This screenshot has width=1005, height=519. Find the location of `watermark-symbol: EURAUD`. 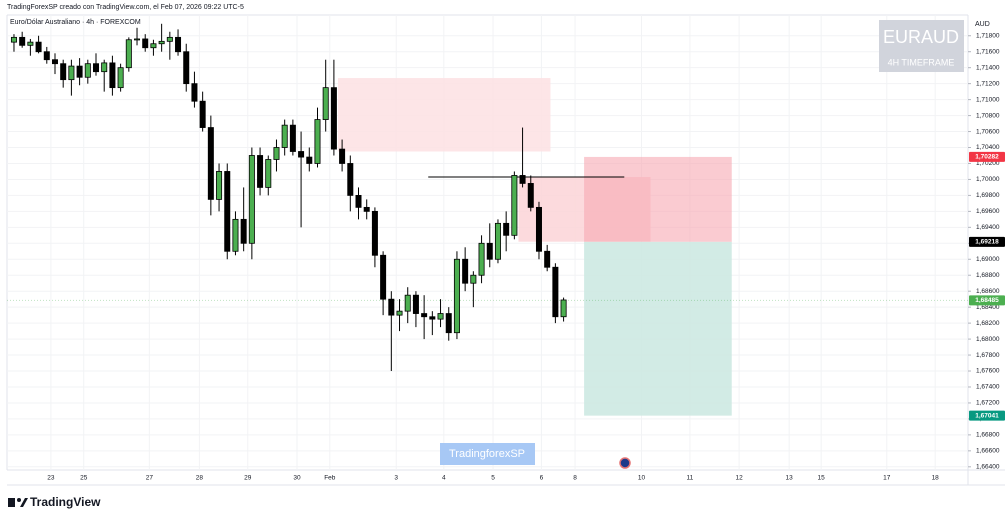

watermark-symbol: EURAUD is located at coordinates (921, 37).